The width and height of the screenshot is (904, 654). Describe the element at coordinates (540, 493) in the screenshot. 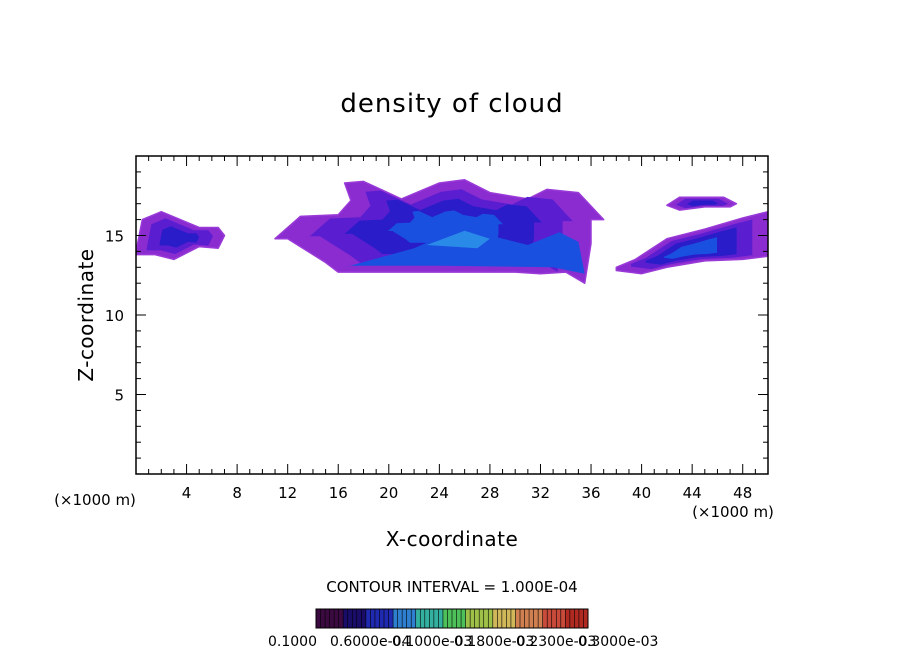

I see `x-tick-label: 32` at that location.